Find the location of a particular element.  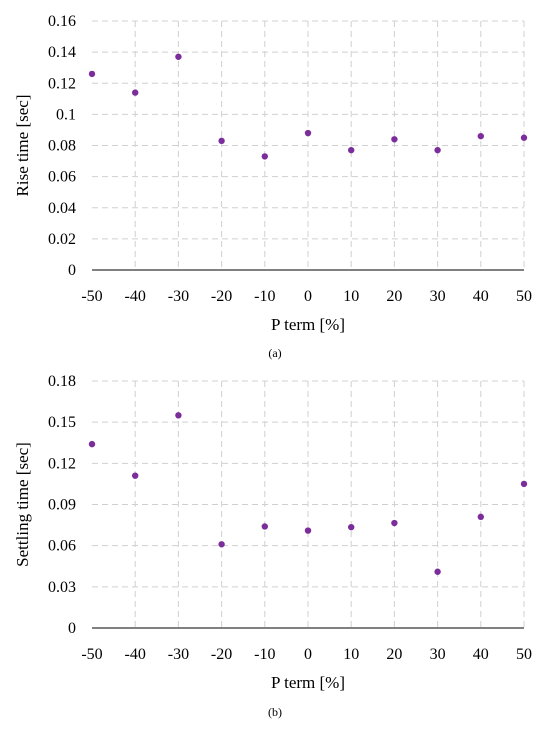

rise-time-y-tick-labels: 0 0.02 0.04 0.06 0.08 0.1 0.12 0.14 0.16 is located at coordinates (62, 146).